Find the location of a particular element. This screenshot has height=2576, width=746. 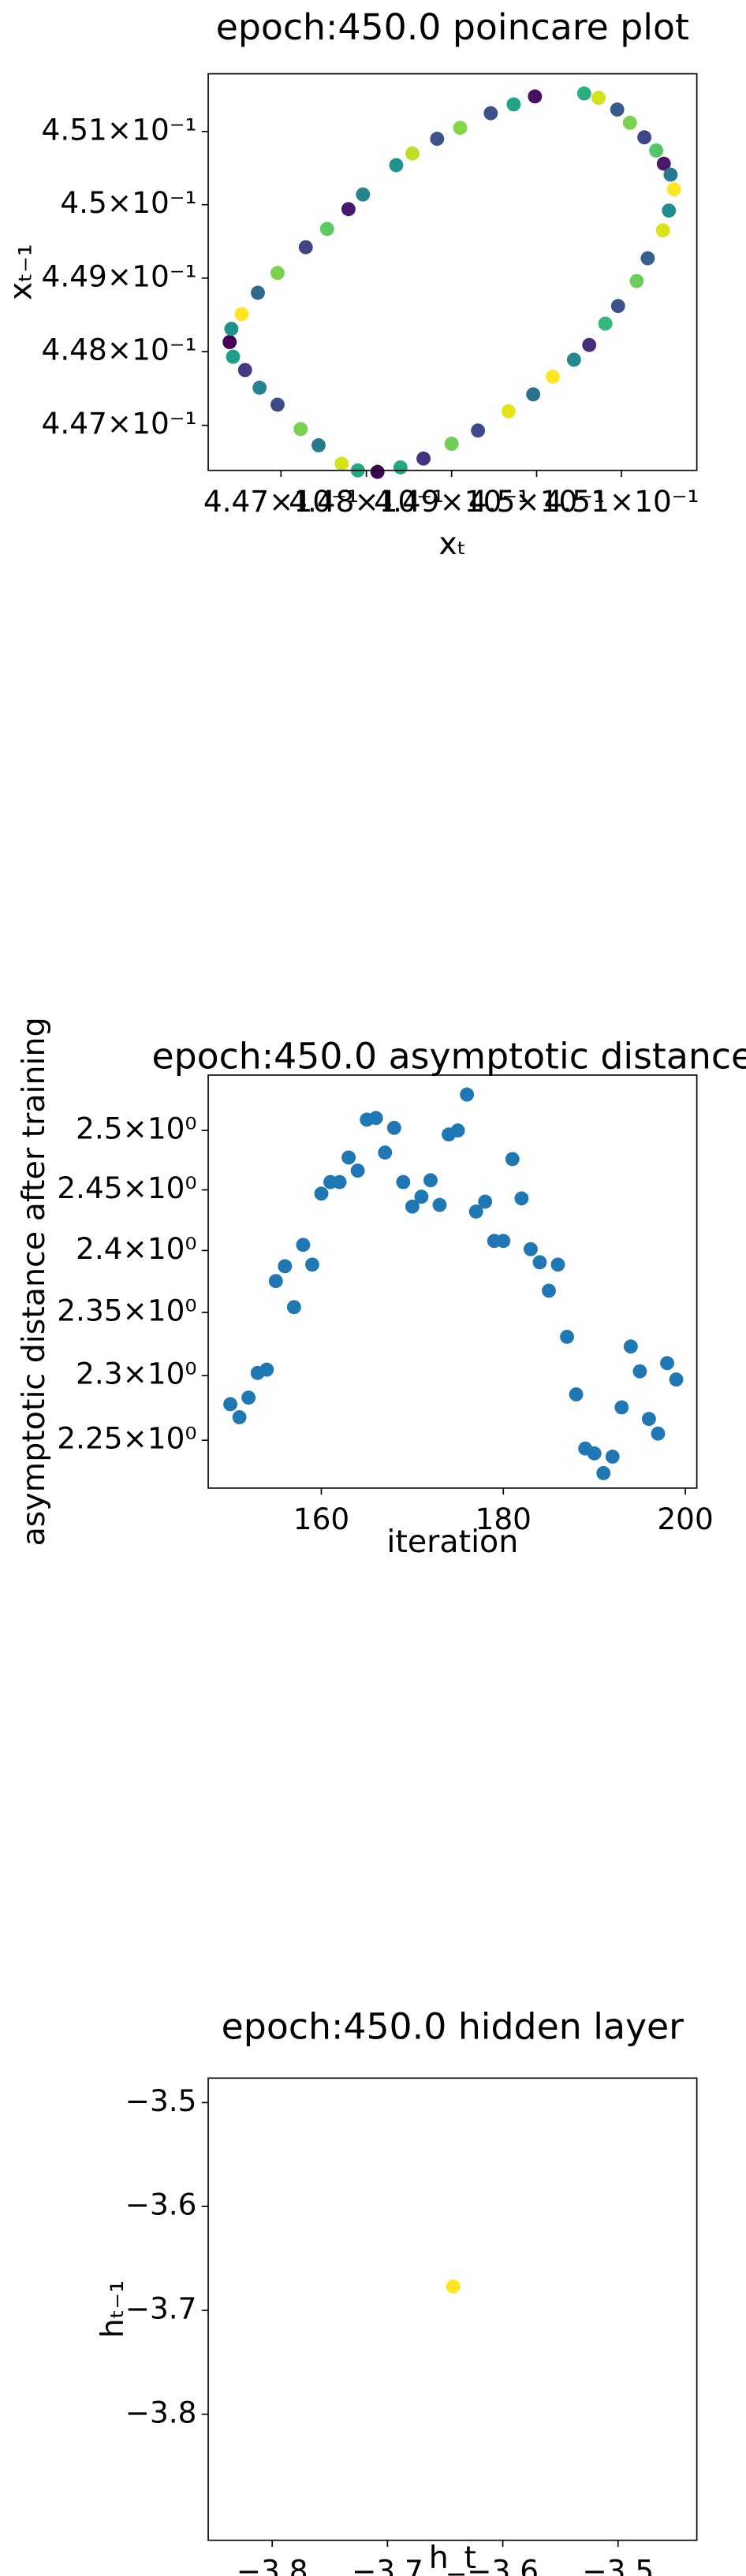

y-tick-label: −3.5 is located at coordinates (161, 2100).